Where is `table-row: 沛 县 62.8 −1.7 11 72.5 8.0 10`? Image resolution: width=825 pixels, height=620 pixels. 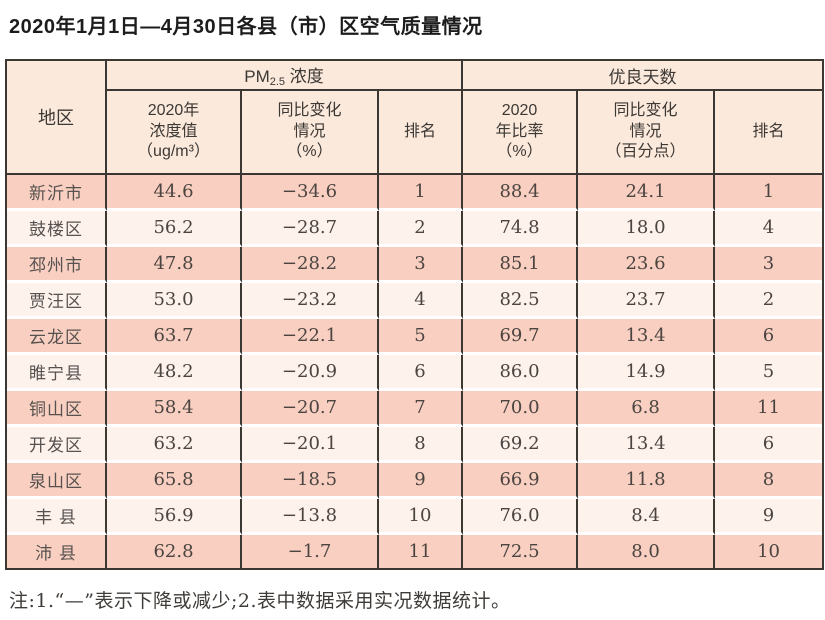
table-row: 沛 县 62.8 −1.7 11 72.5 8.0 10 is located at coordinates (415, 551).